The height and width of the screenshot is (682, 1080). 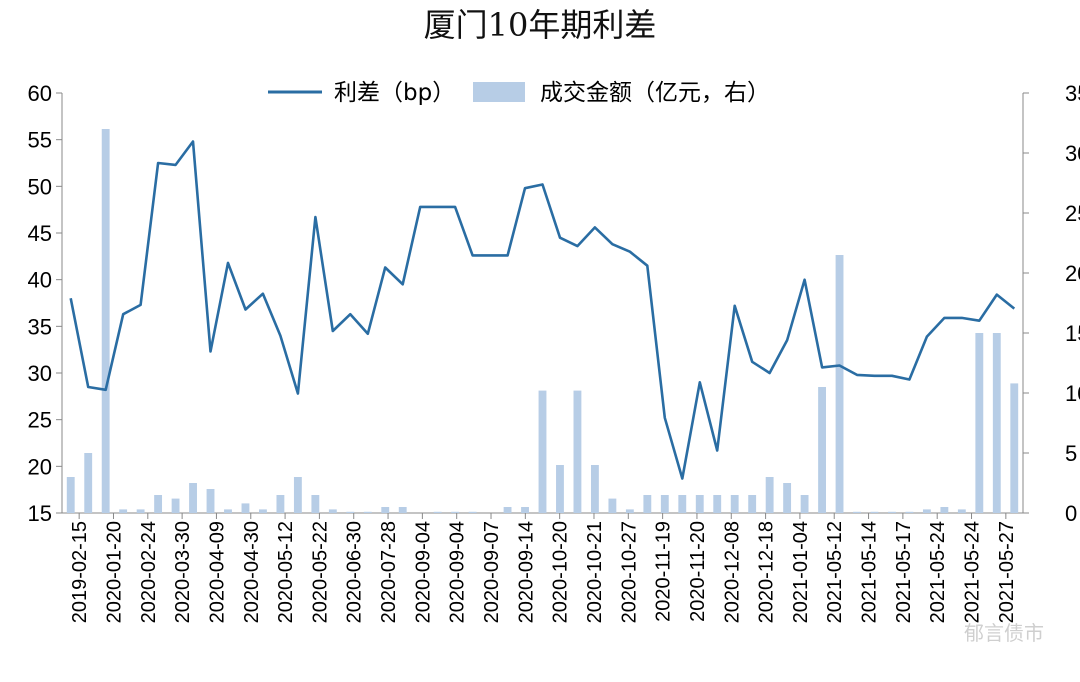 I want to click on x-tick-label: 2020-07-28, so click(x=389, y=572).